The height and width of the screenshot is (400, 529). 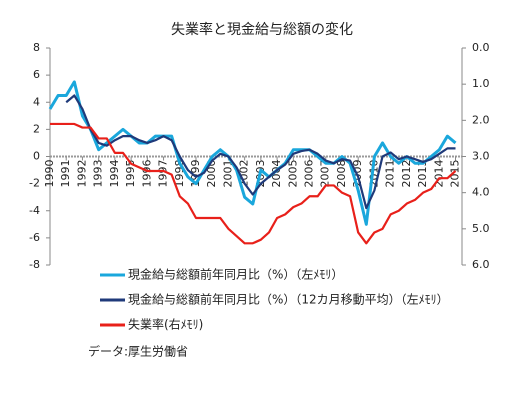 What do you see at coordinates (455, 174) in the screenshot?
I see `x-tick-label: 2015` at bounding box center [455, 174].